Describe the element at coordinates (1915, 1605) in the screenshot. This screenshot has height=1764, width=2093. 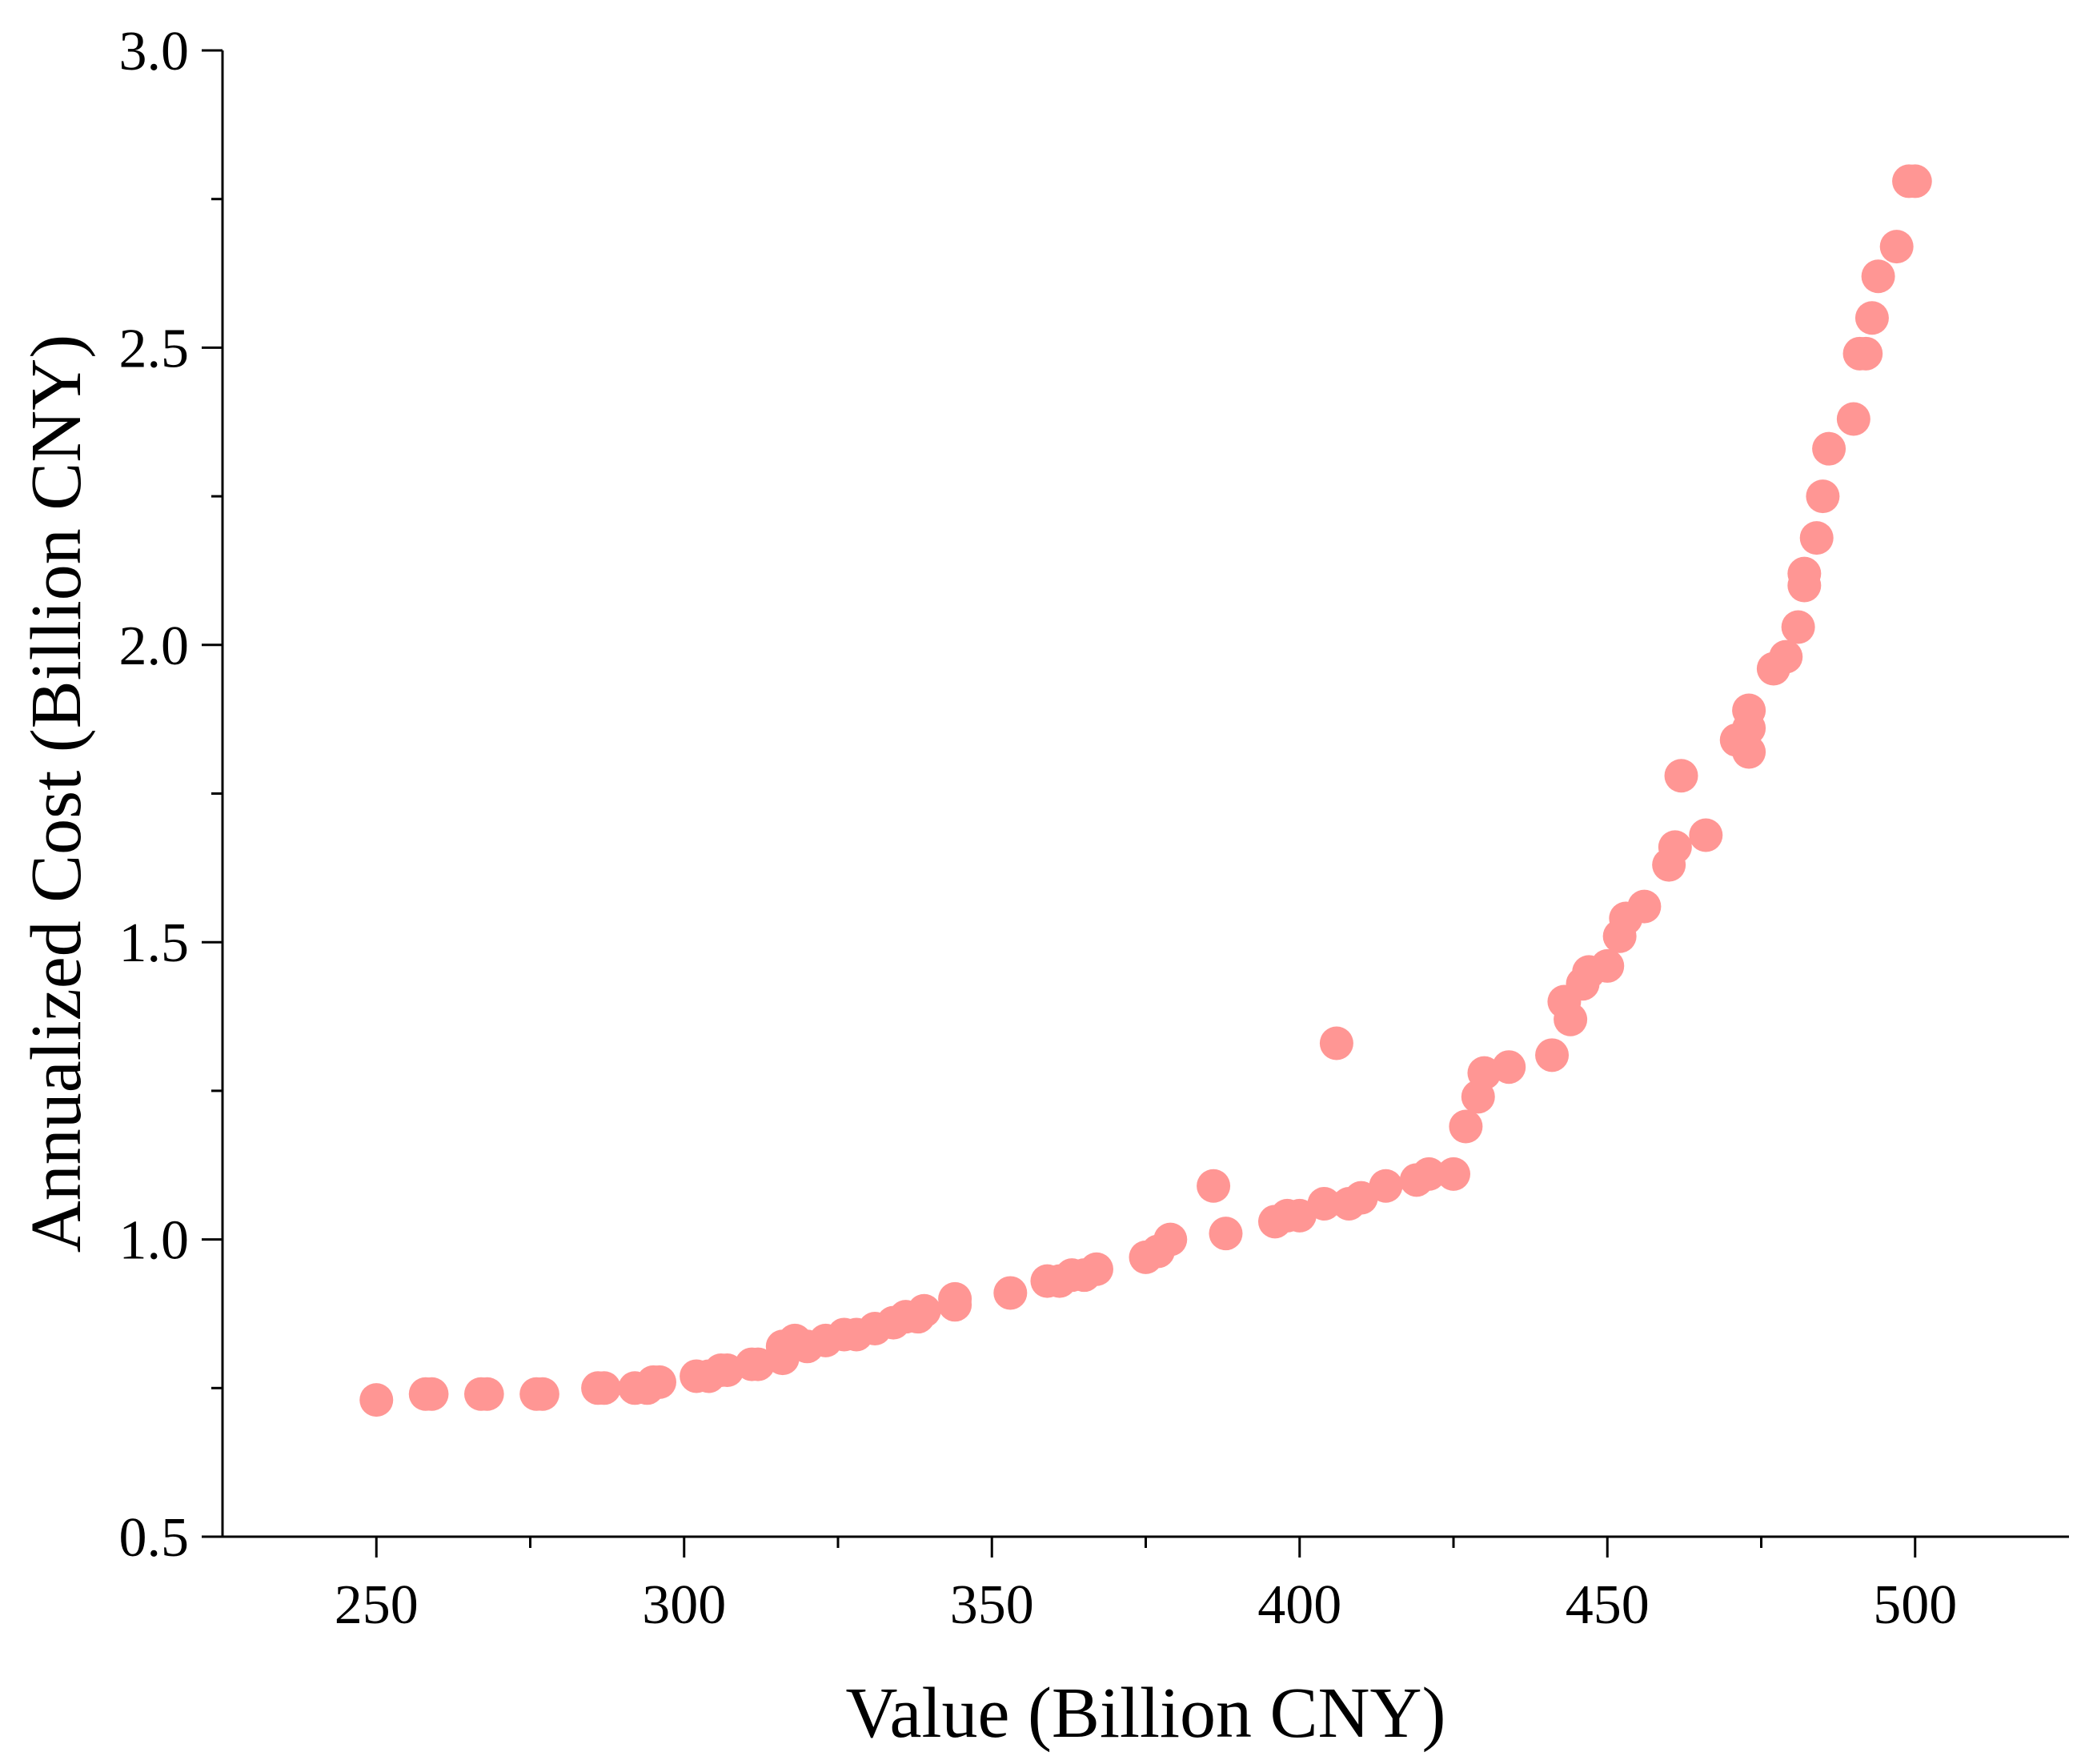
I see `x-tick-label: 500` at that location.